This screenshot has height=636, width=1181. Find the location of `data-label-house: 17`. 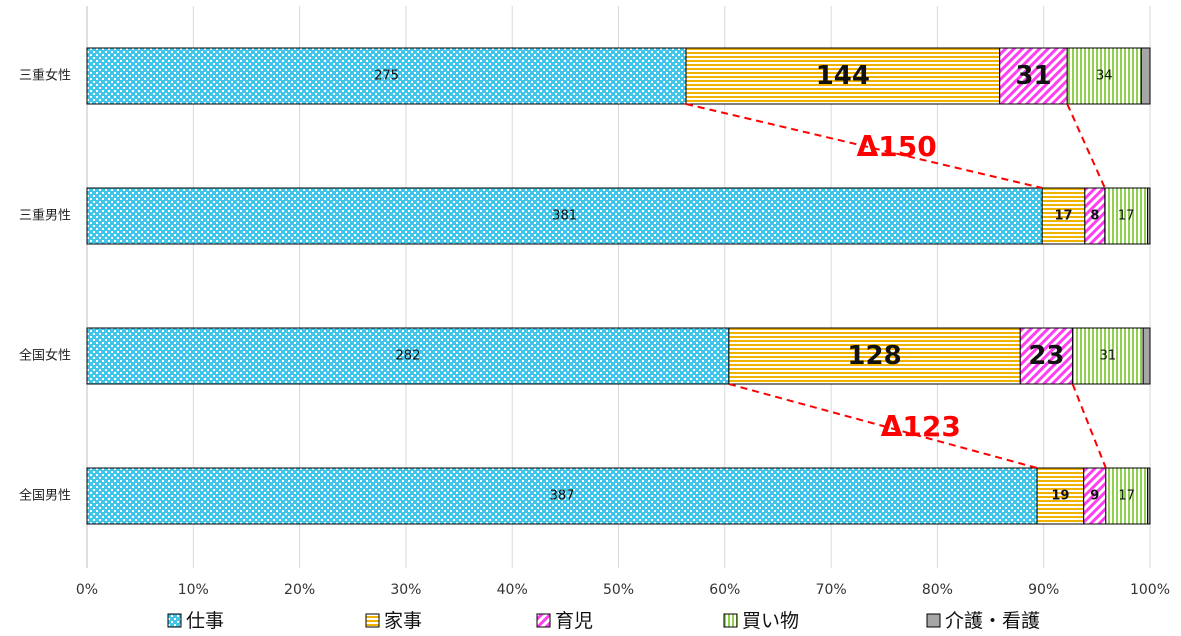

data-label-house: 17 is located at coordinates (1063, 216).